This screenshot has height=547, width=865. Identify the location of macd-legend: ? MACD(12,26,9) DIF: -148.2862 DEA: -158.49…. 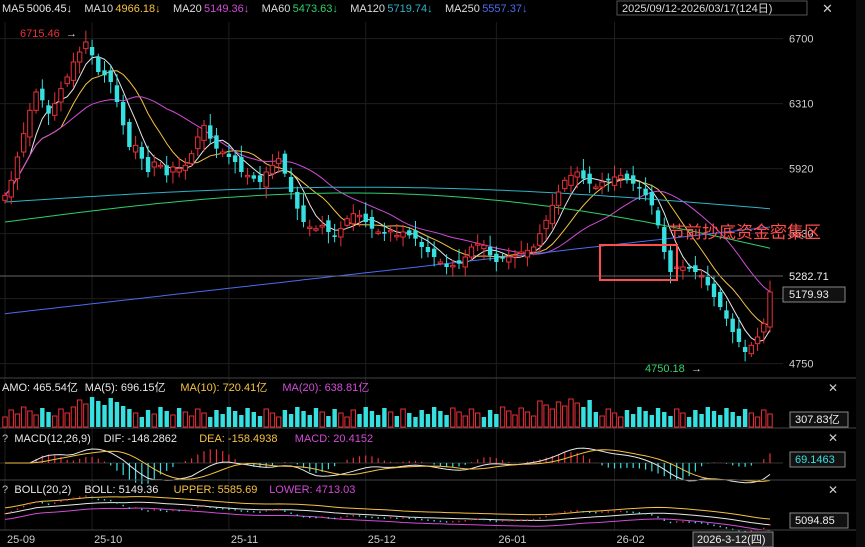
(187, 439).